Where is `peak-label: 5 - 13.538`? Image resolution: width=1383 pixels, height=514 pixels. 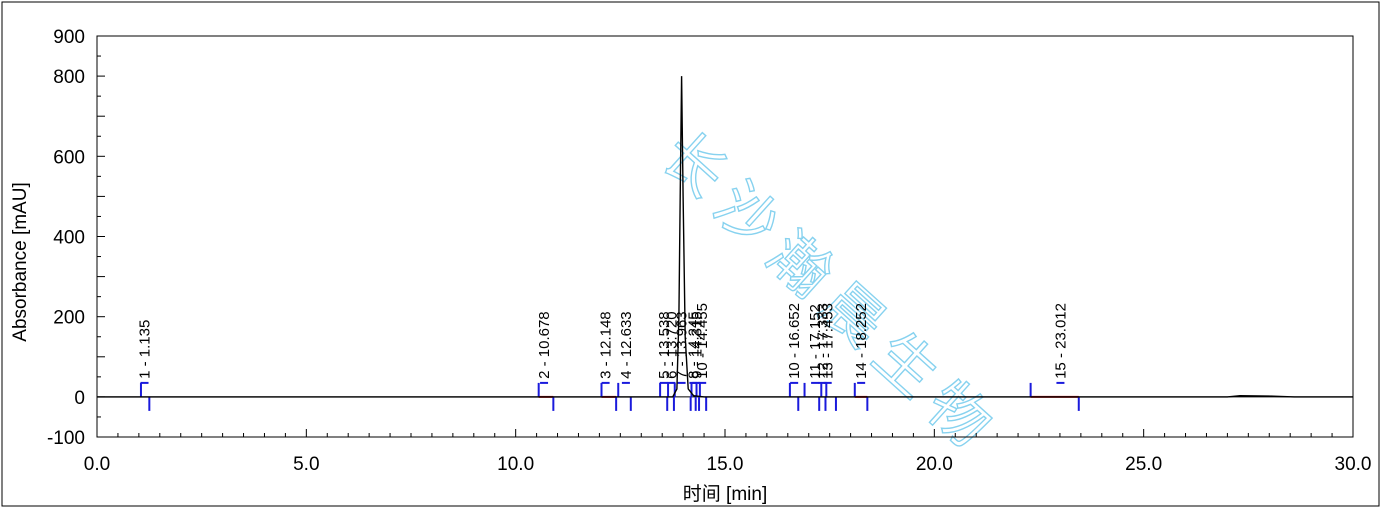
peak-label: 5 - 13.538 is located at coordinates (664, 345).